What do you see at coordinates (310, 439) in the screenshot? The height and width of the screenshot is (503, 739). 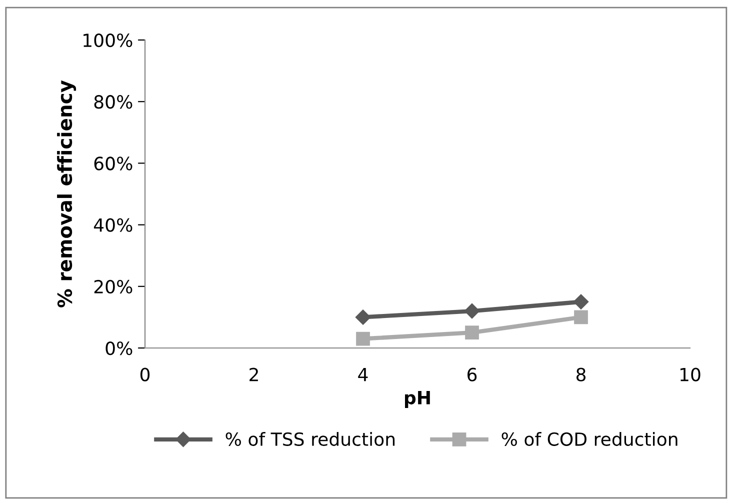 I see `legend-label: % of TSS reduction` at bounding box center [310, 439].